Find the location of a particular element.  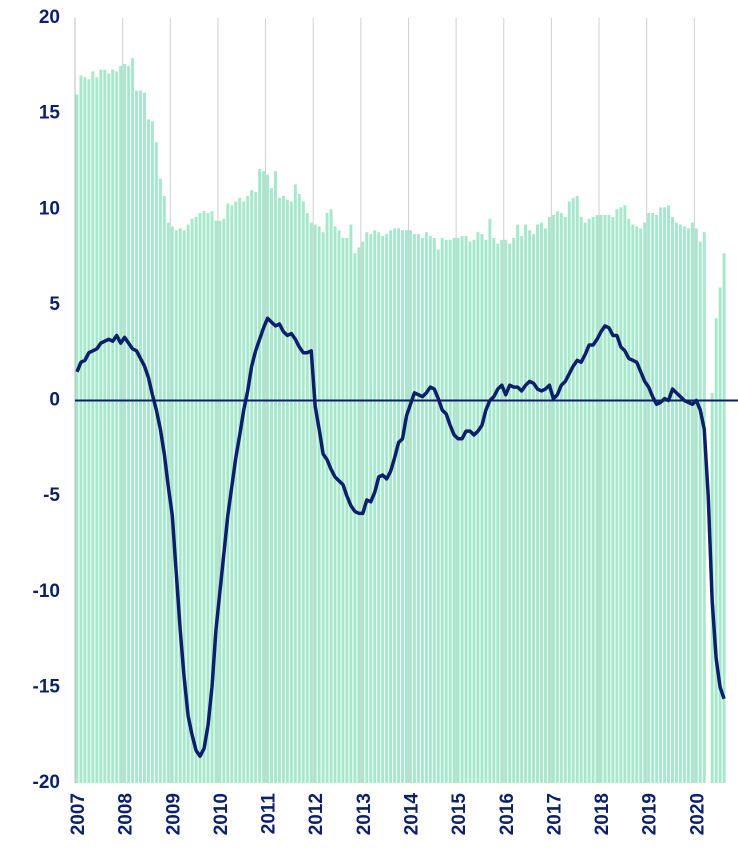

y-tick-label: 20 is located at coordinates (49, 17).